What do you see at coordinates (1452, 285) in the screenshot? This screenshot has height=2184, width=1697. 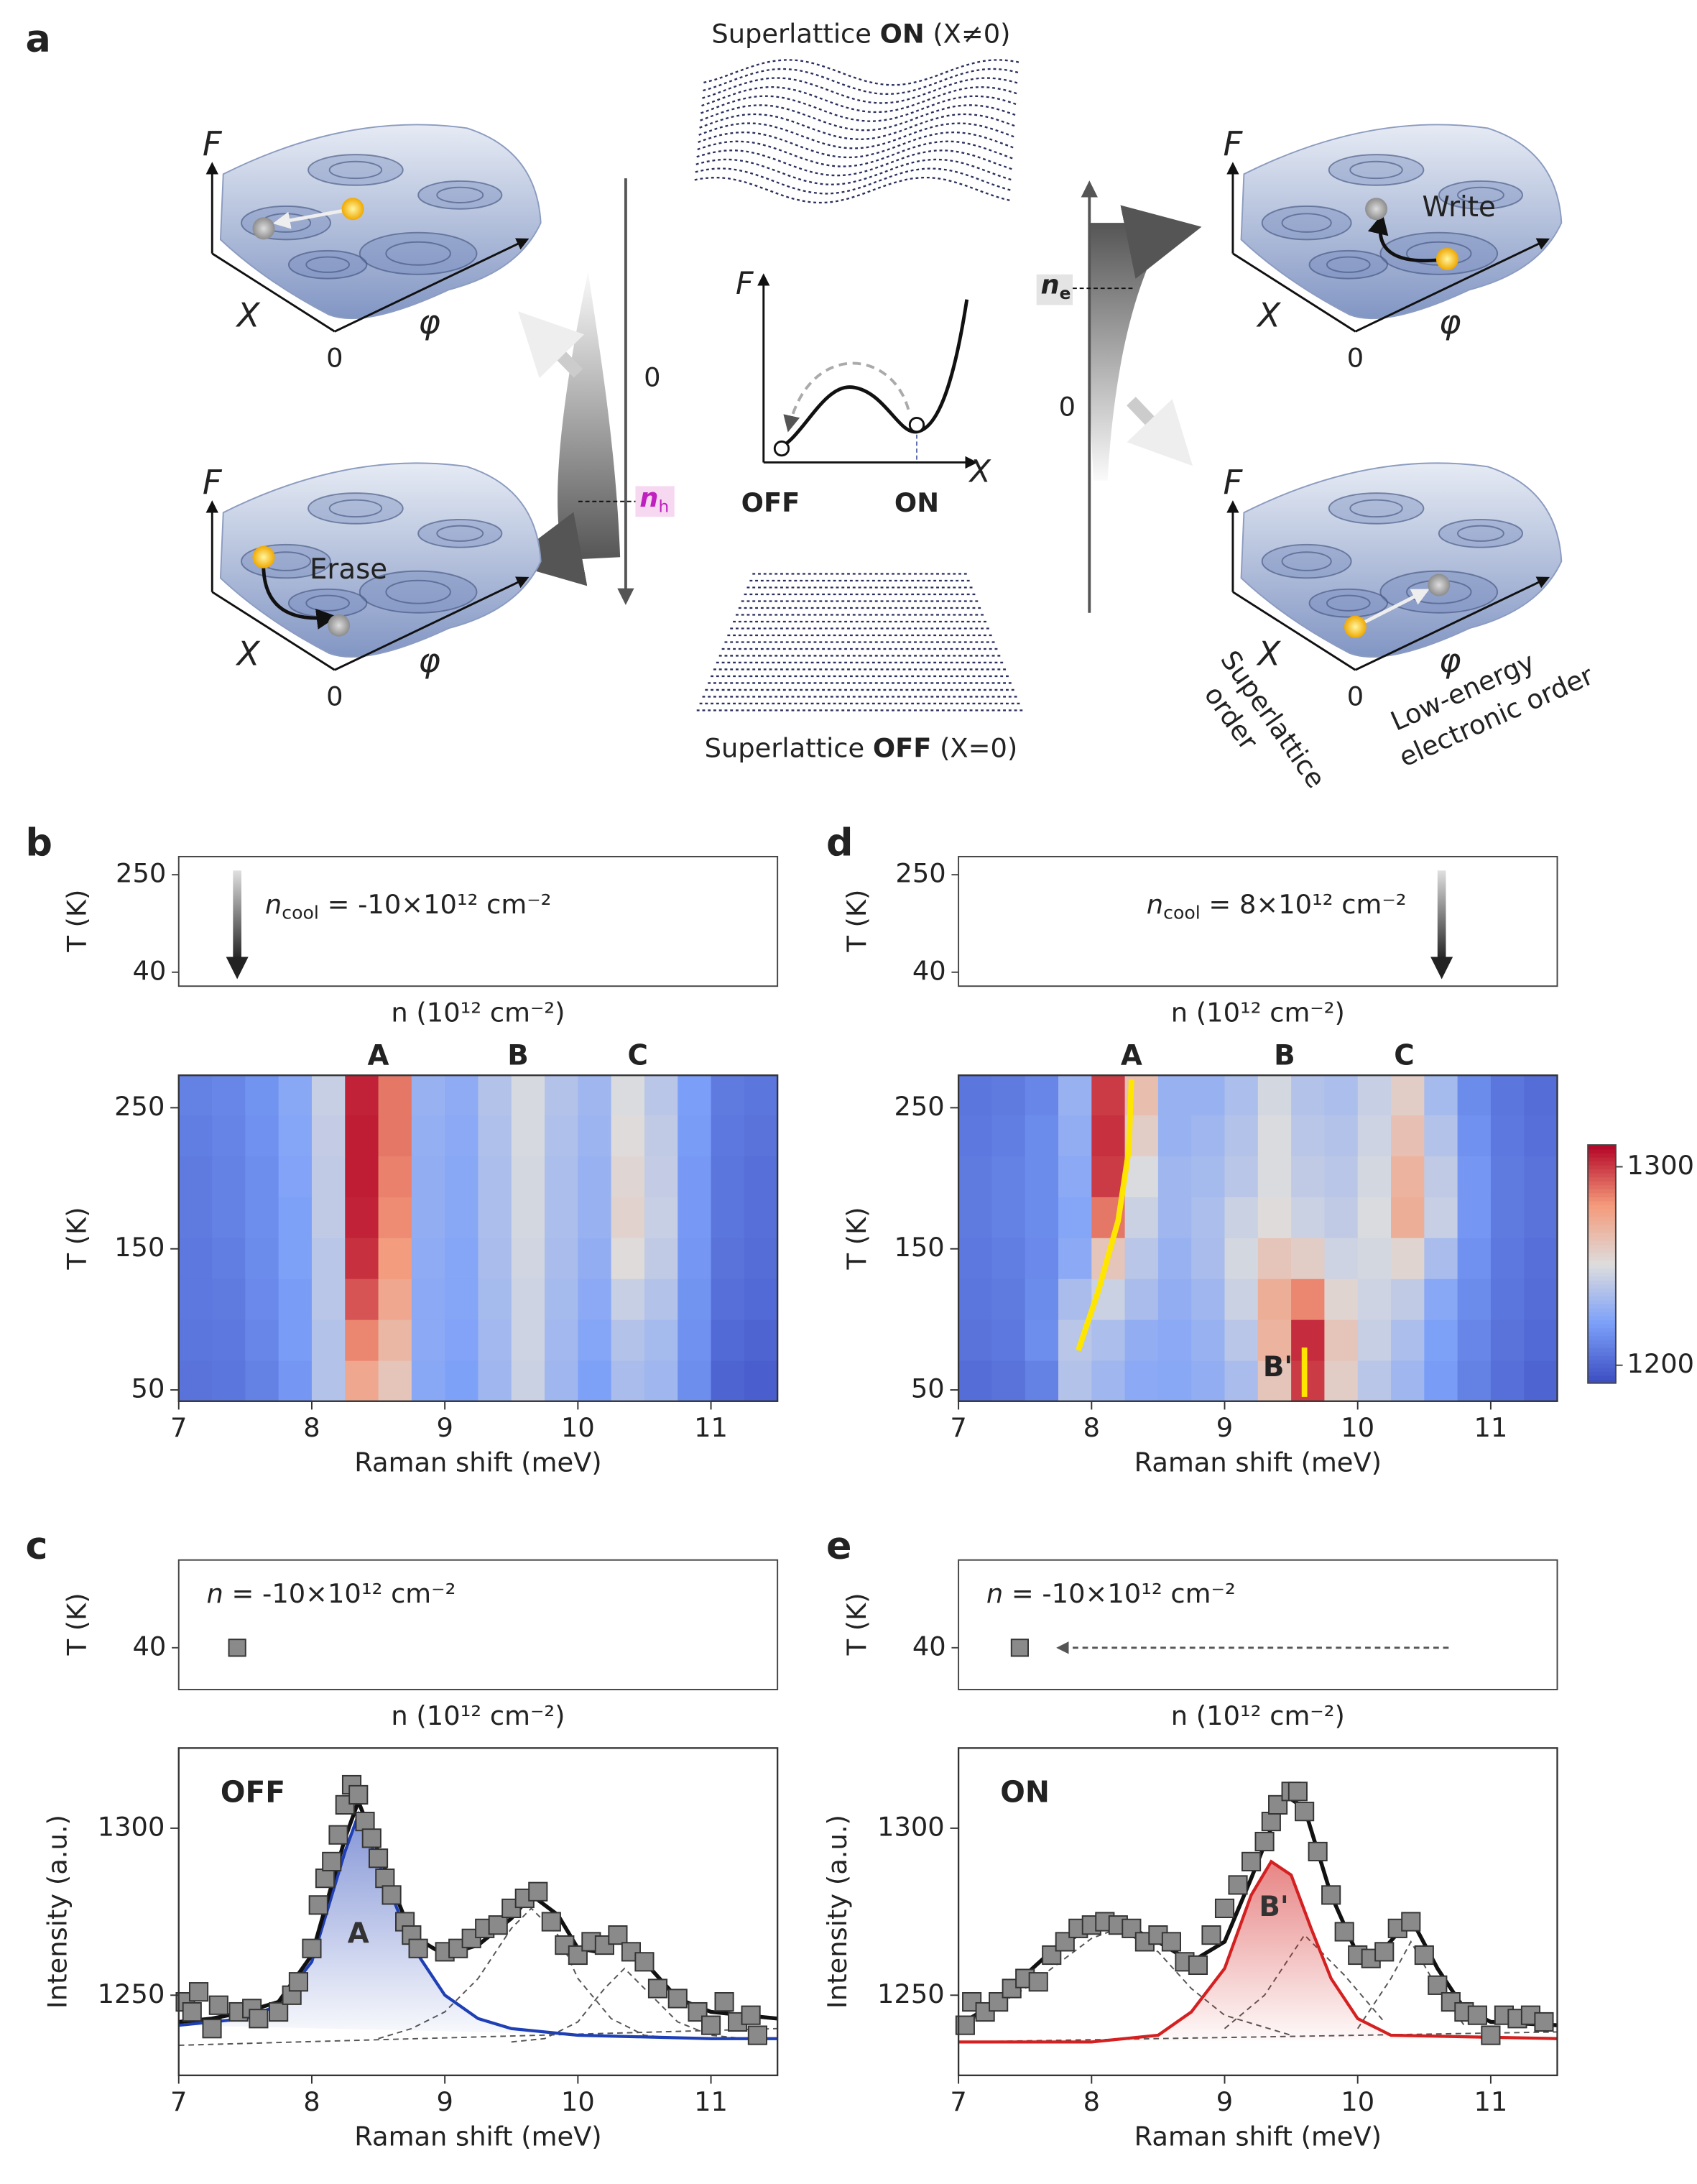 I see `phi-axis` at bounding box center [1452, 285].